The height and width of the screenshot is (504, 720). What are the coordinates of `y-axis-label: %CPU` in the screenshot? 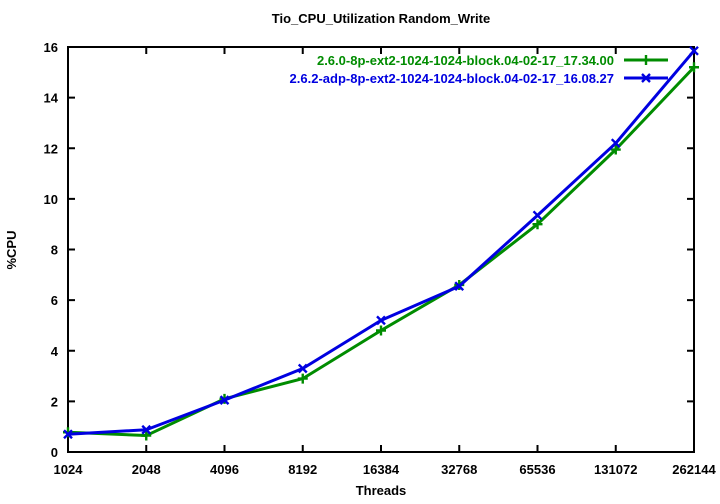 It's located at (11, 250).